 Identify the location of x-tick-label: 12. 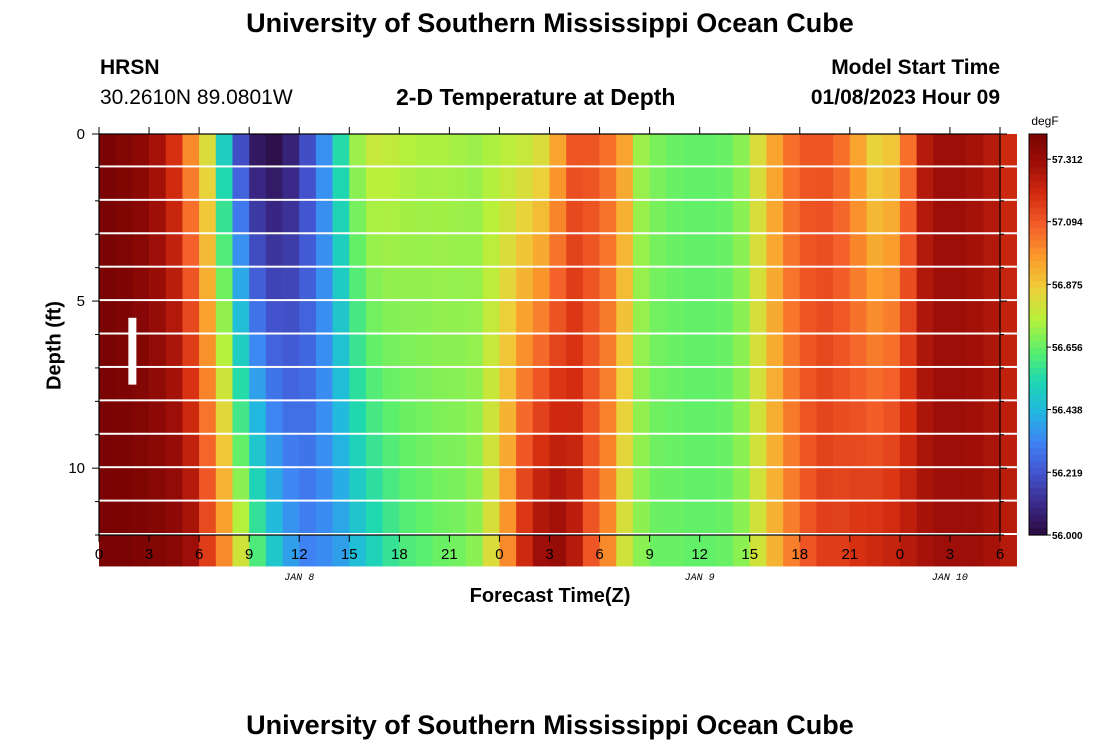
(299, 554).